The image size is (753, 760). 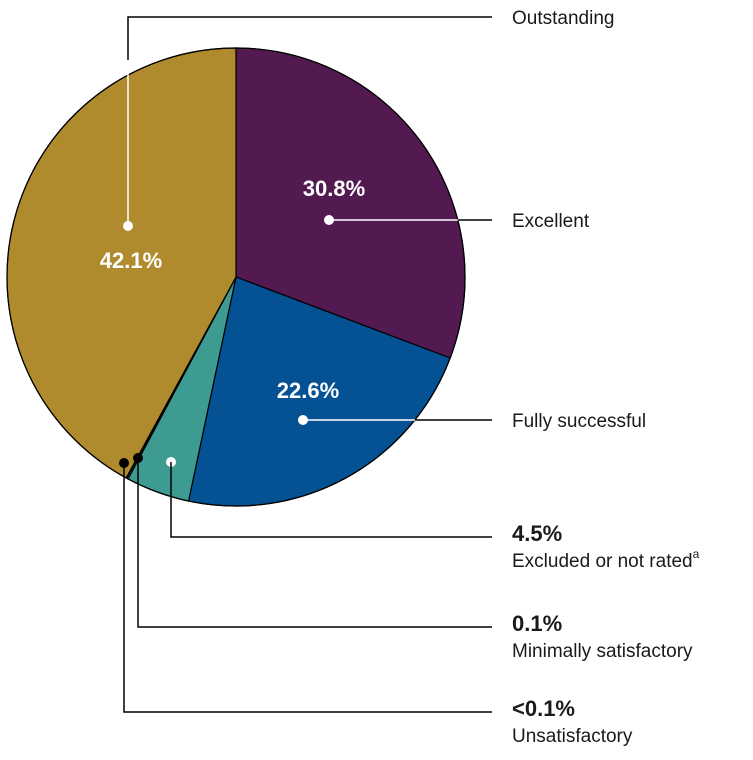 What do you see at coordinates (579, 421) in the screenshot?
I see `category-label-fully-successful: Fully successful` at bounding box center [579, 421].